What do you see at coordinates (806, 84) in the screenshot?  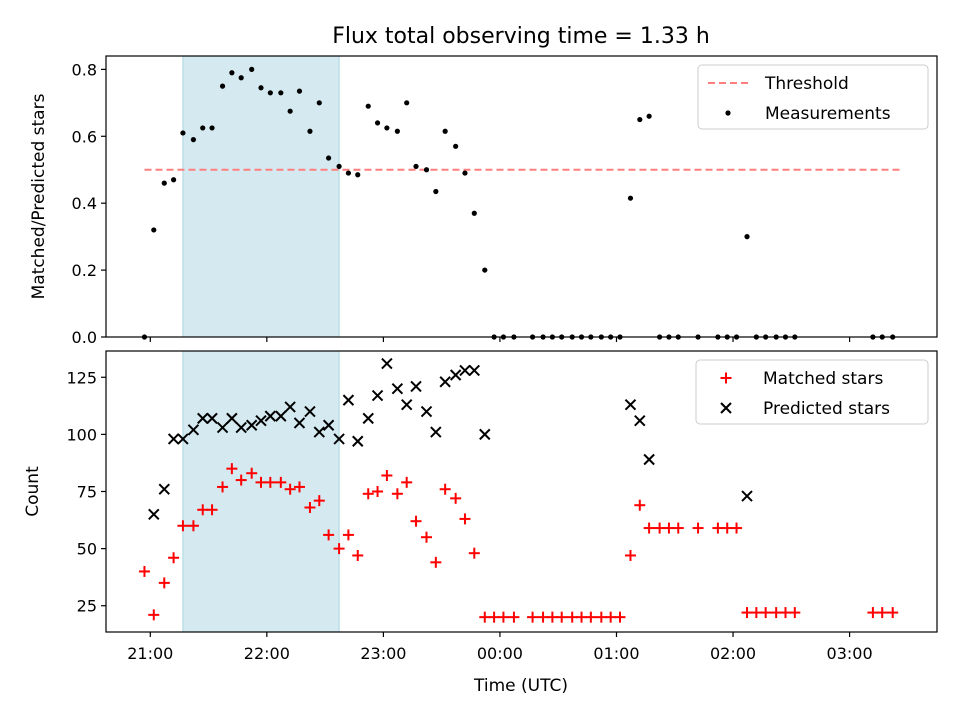 I see `legend-label: Threshold` at bounding box center [806, 84].